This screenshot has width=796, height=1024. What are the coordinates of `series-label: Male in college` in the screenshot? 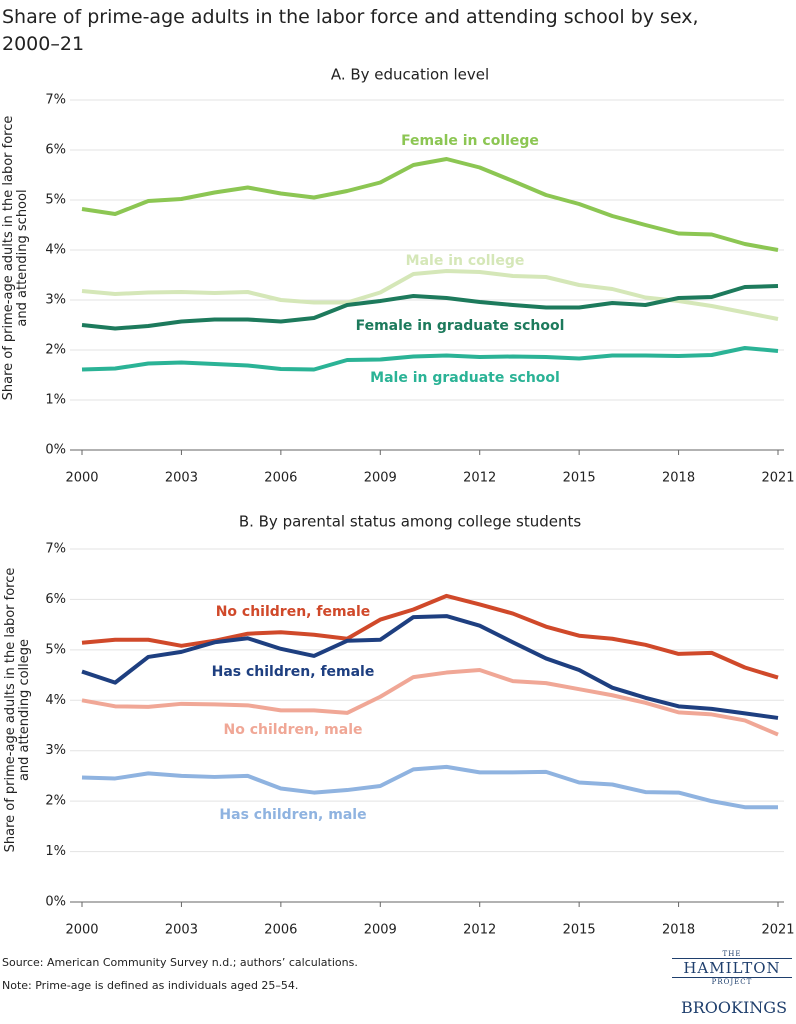 It's located at (465, 261).